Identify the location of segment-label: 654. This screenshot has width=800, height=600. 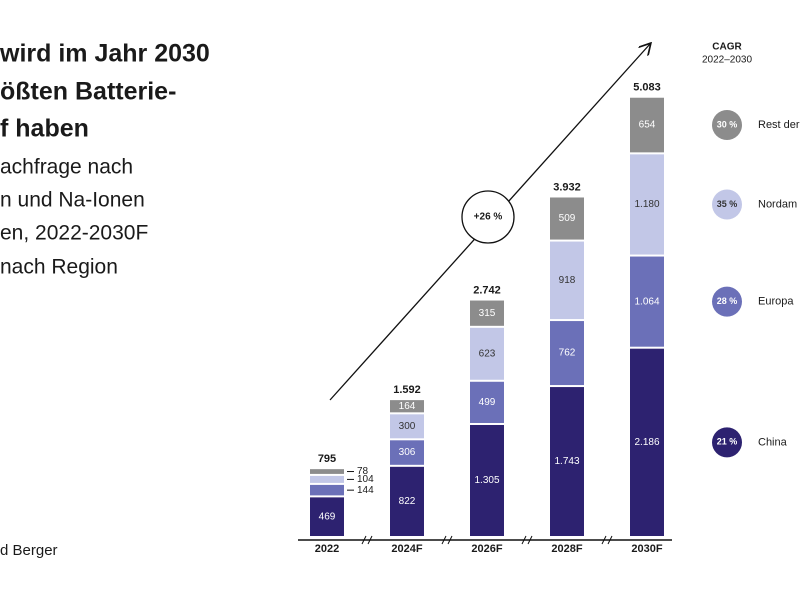
(647, 125).